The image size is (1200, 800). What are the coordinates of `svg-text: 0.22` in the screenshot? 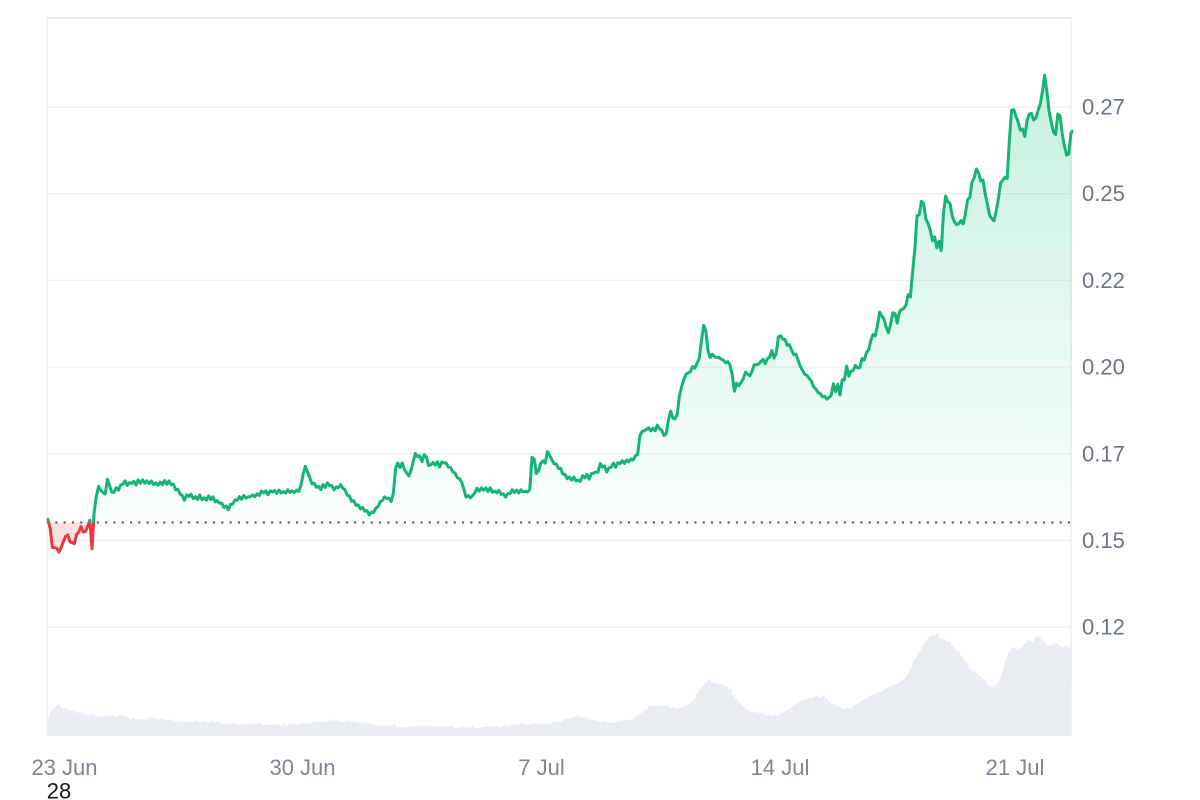 It's located at (1103, 280).